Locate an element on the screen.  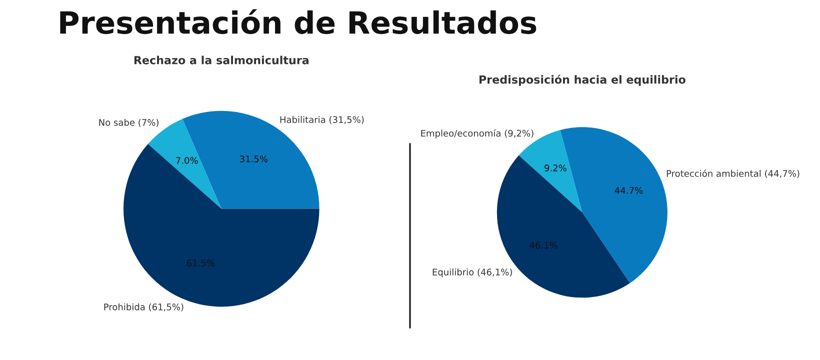
data-label: 9.2% is located at coordinates (555, 168).